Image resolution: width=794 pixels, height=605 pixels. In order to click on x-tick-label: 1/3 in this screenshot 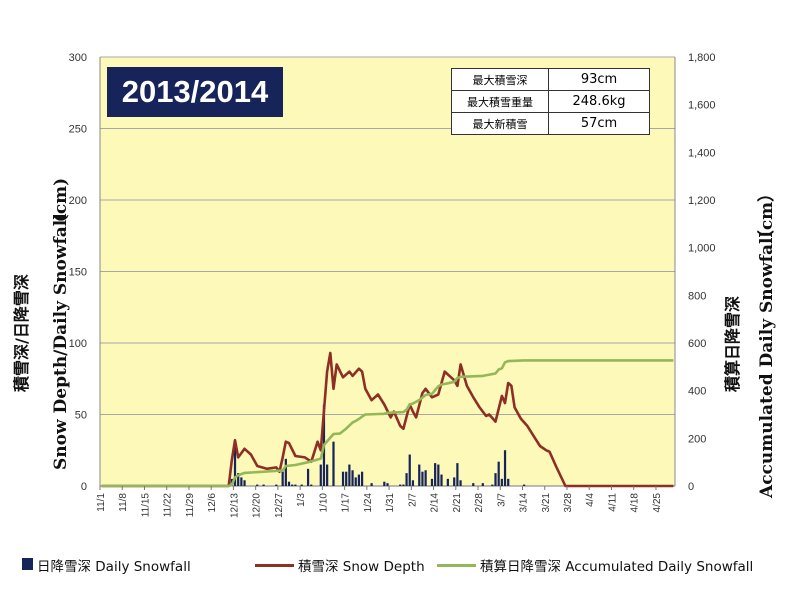, I will do `click(301, 500)`.